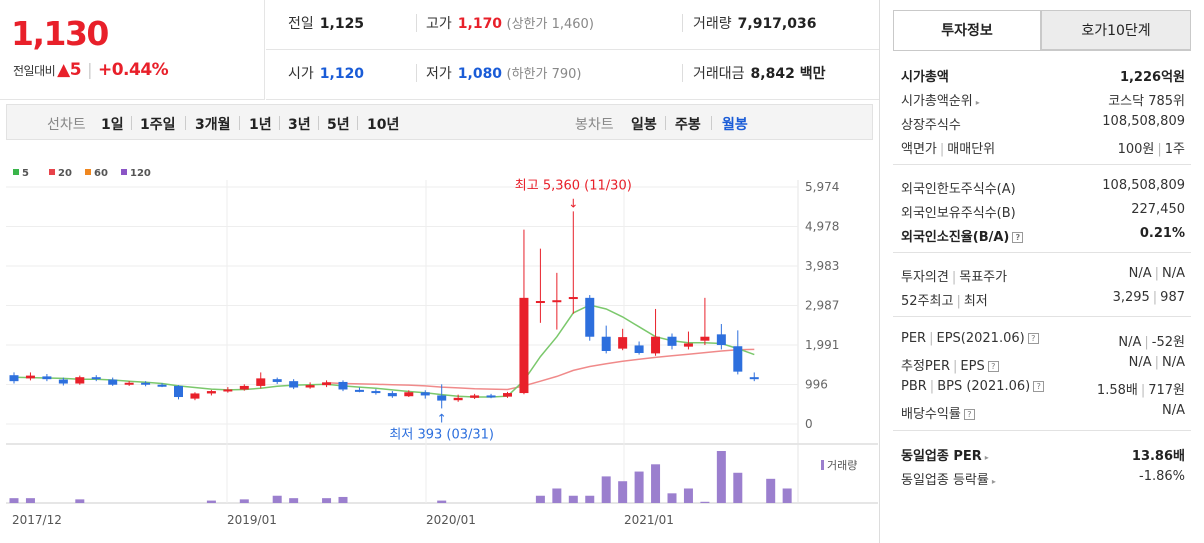 Image resolution: width=1204 pixels, height=543 pixels. What do you see at coordinates (573, 203) in the screenshot?
I see `max-arrow-icon: ↓` at bounding box center [573, 203].